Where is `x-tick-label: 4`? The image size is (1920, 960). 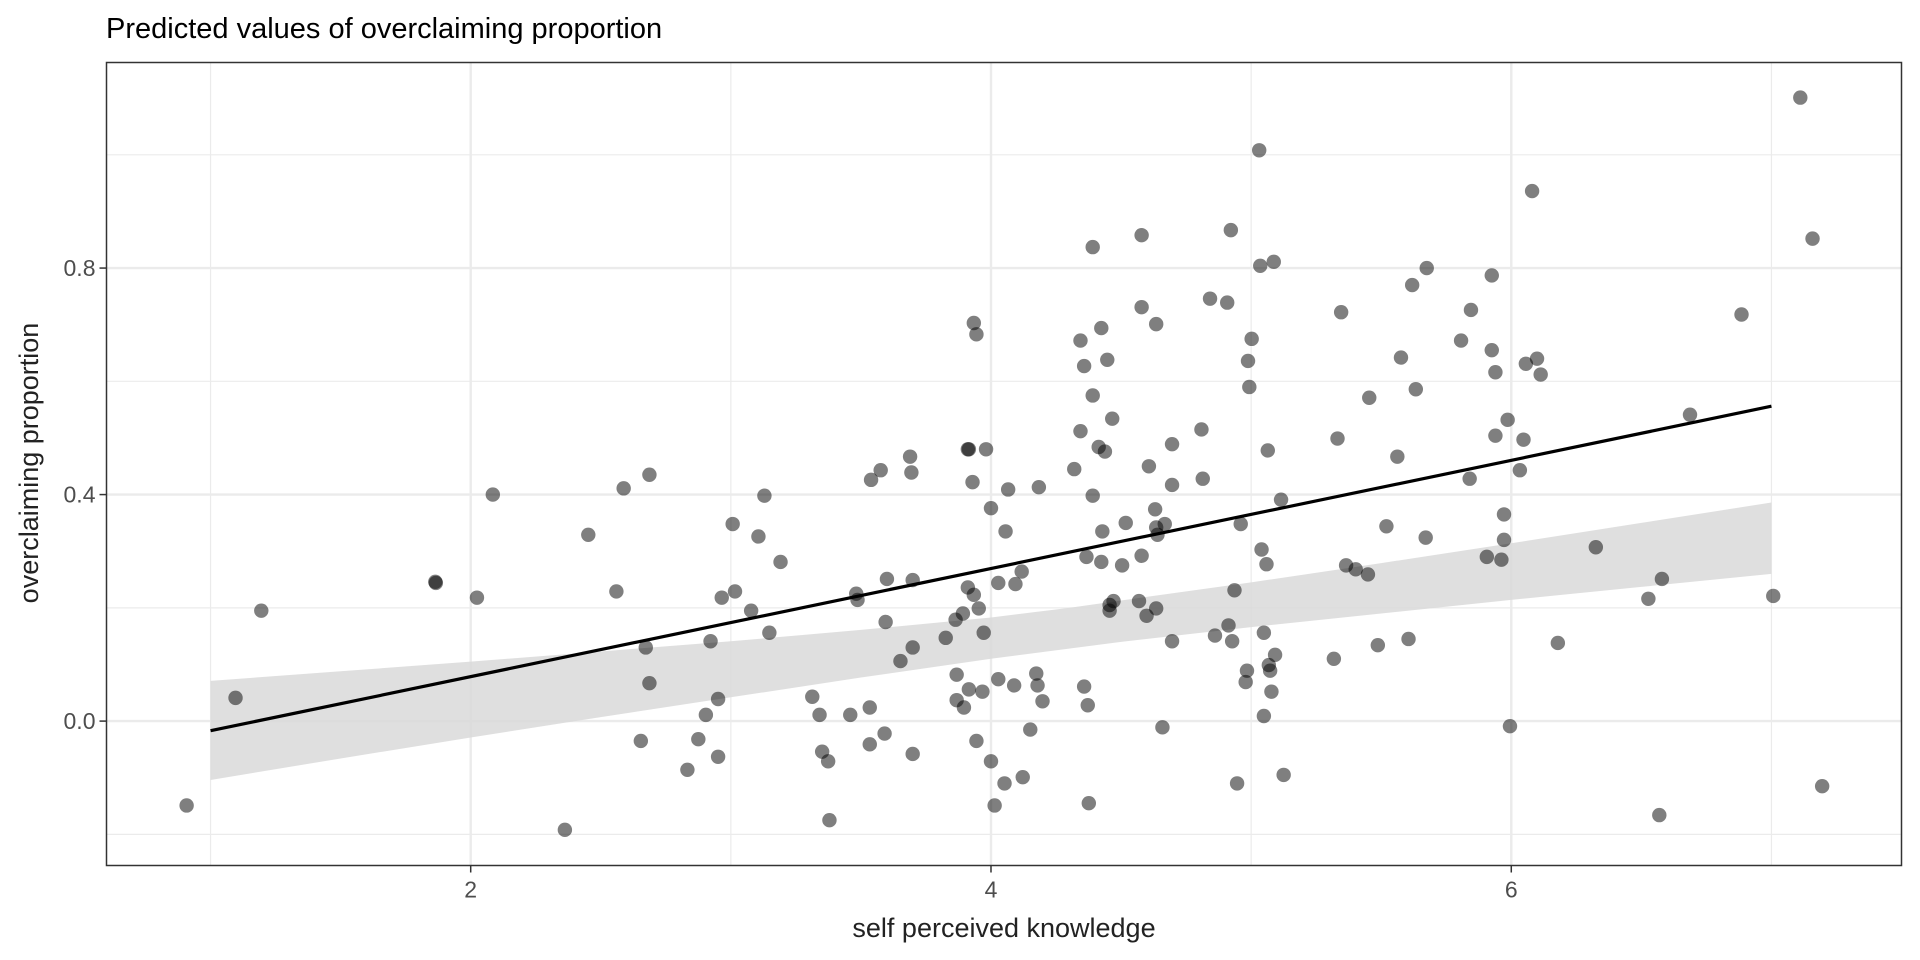 x-tick-label: 4 is located at coordinates (991, 890).